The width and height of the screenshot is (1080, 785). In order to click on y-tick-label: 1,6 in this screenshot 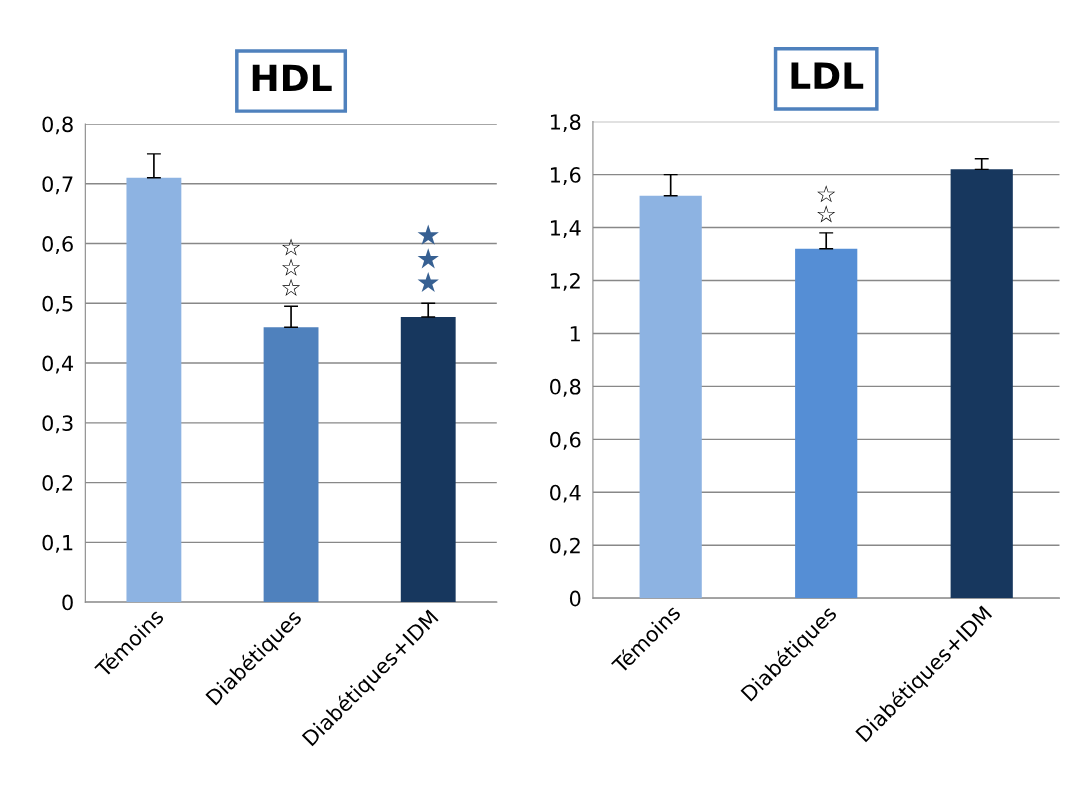, I will do `click(565, 176)`.